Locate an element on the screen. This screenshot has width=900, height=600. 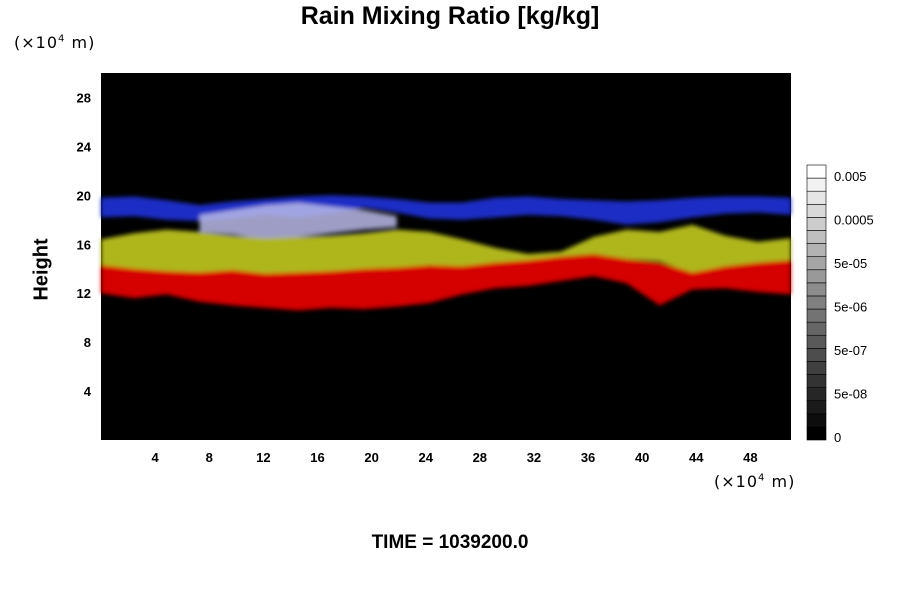
x-axis-unit: (×104 m) is located at coordinates (755, 481).